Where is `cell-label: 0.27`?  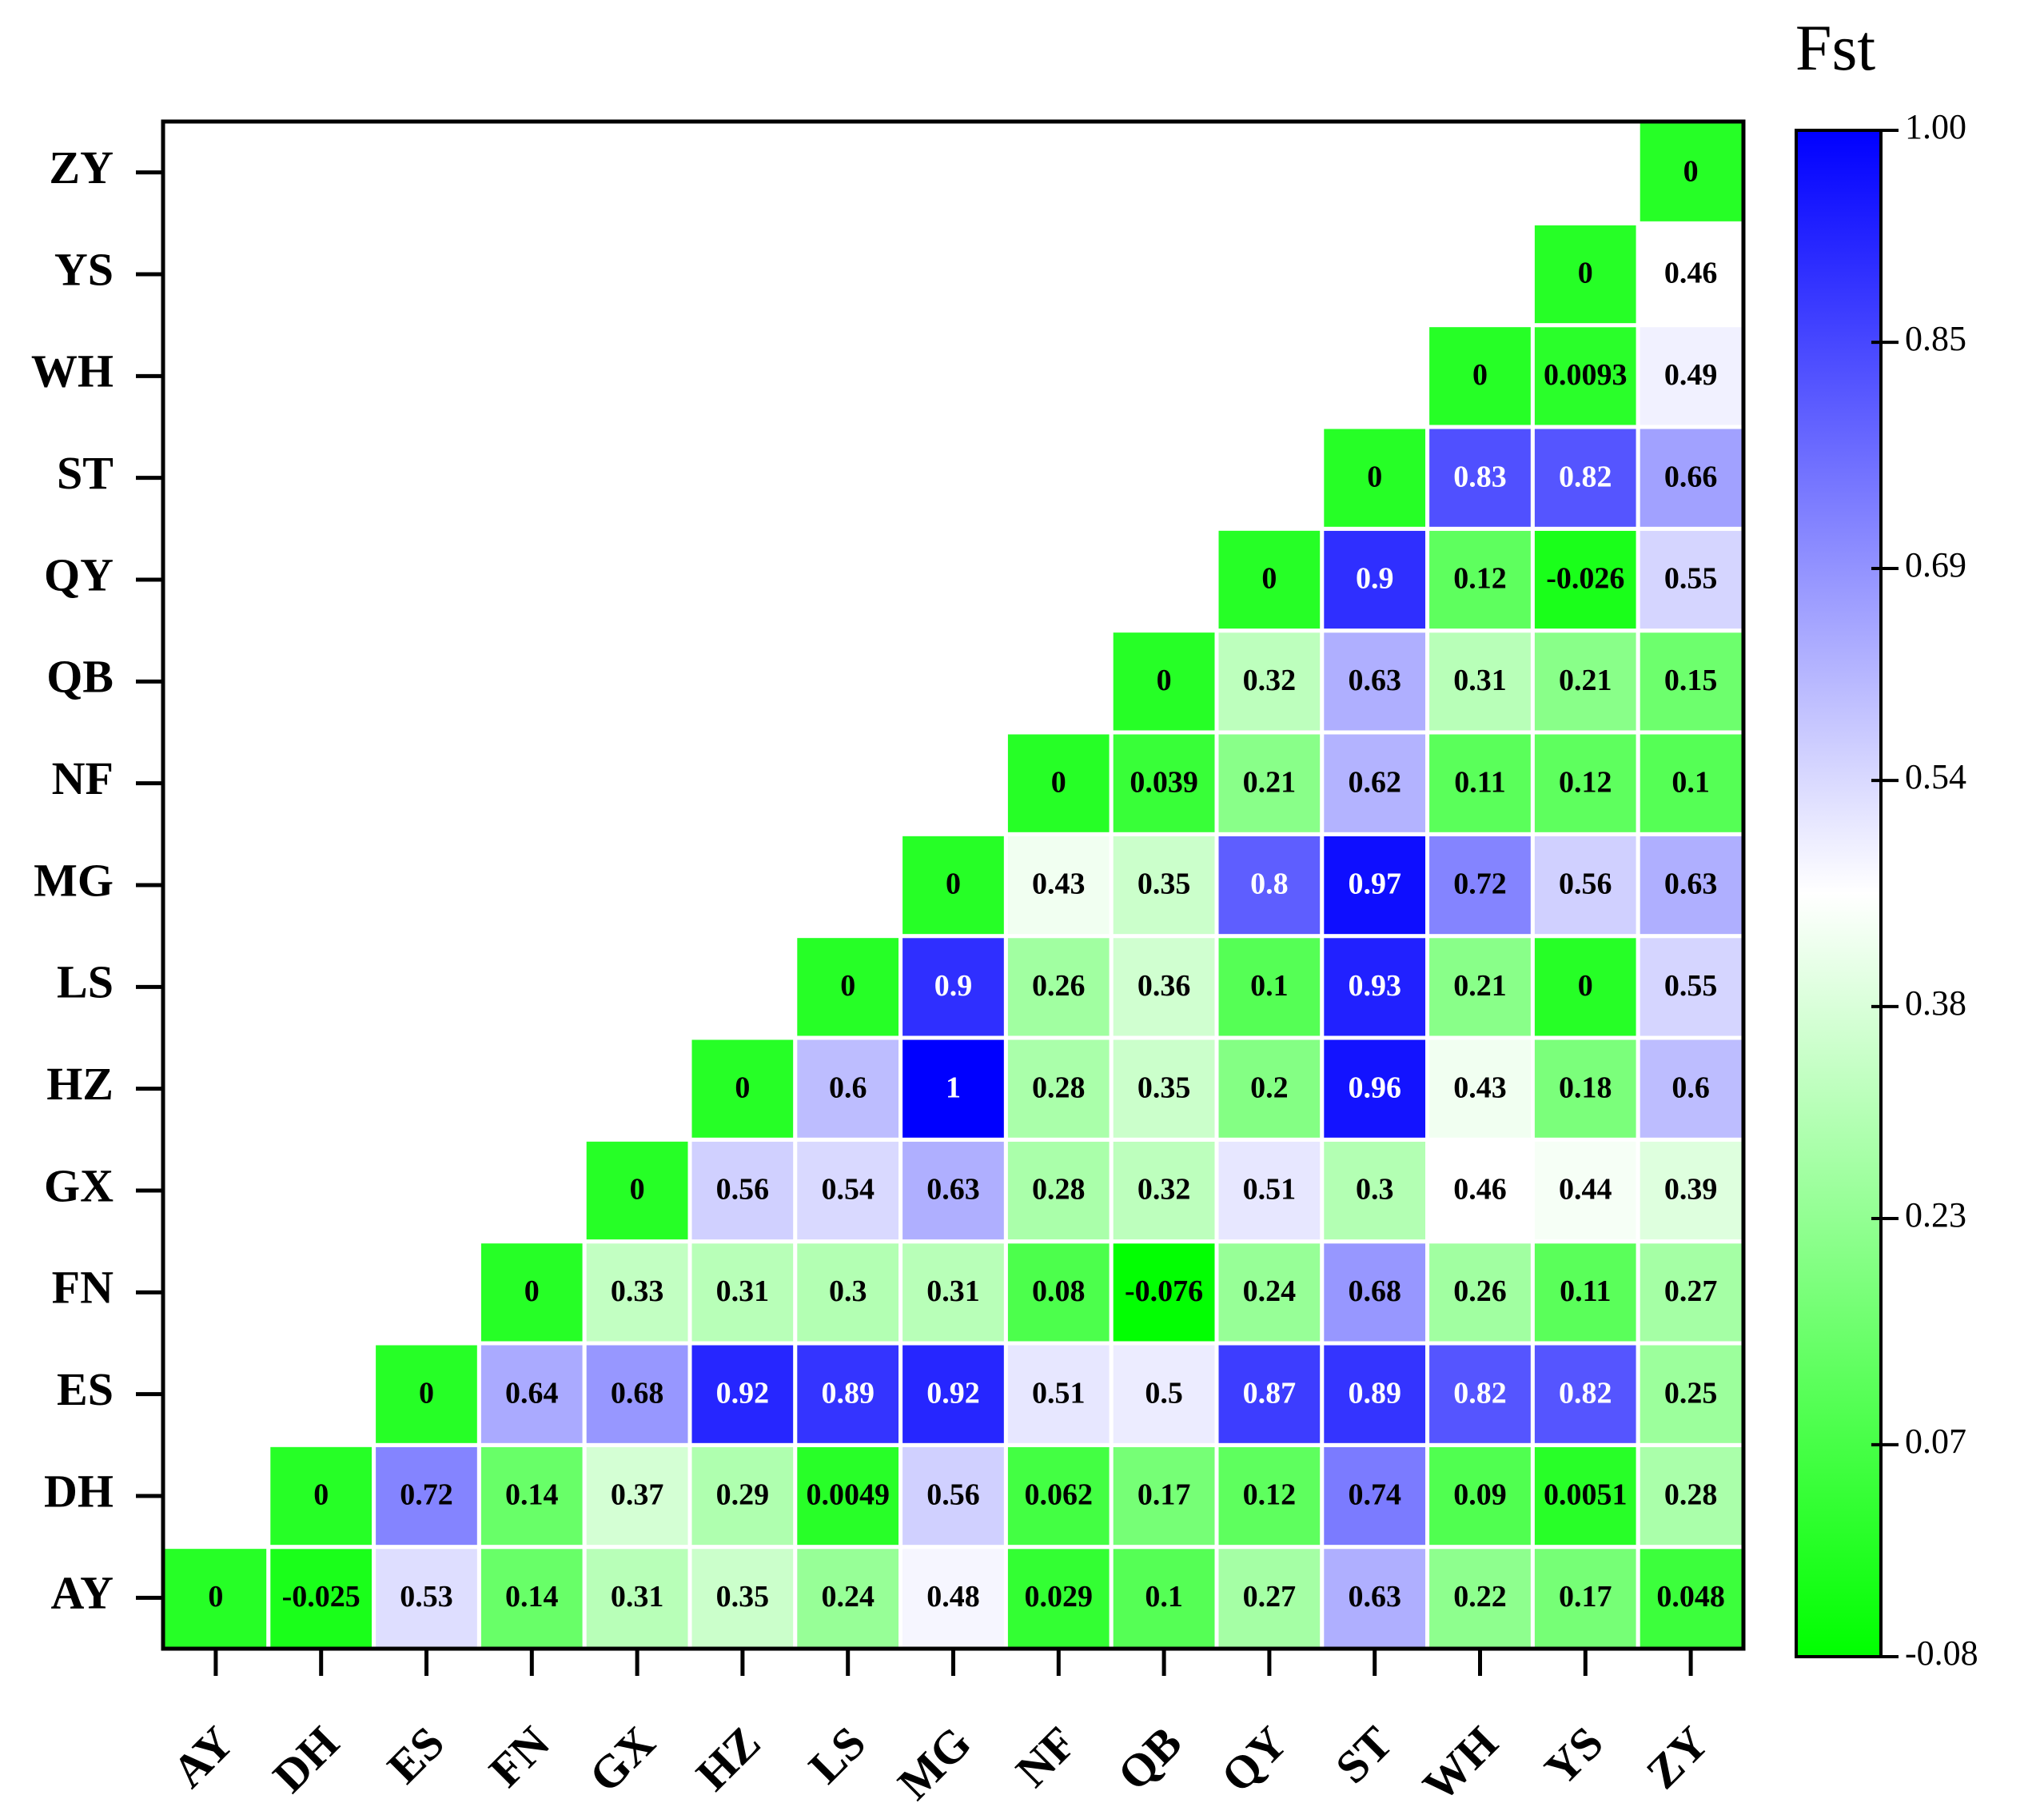
cell-label: 0.27 is located at coordinates (1691, 1291).